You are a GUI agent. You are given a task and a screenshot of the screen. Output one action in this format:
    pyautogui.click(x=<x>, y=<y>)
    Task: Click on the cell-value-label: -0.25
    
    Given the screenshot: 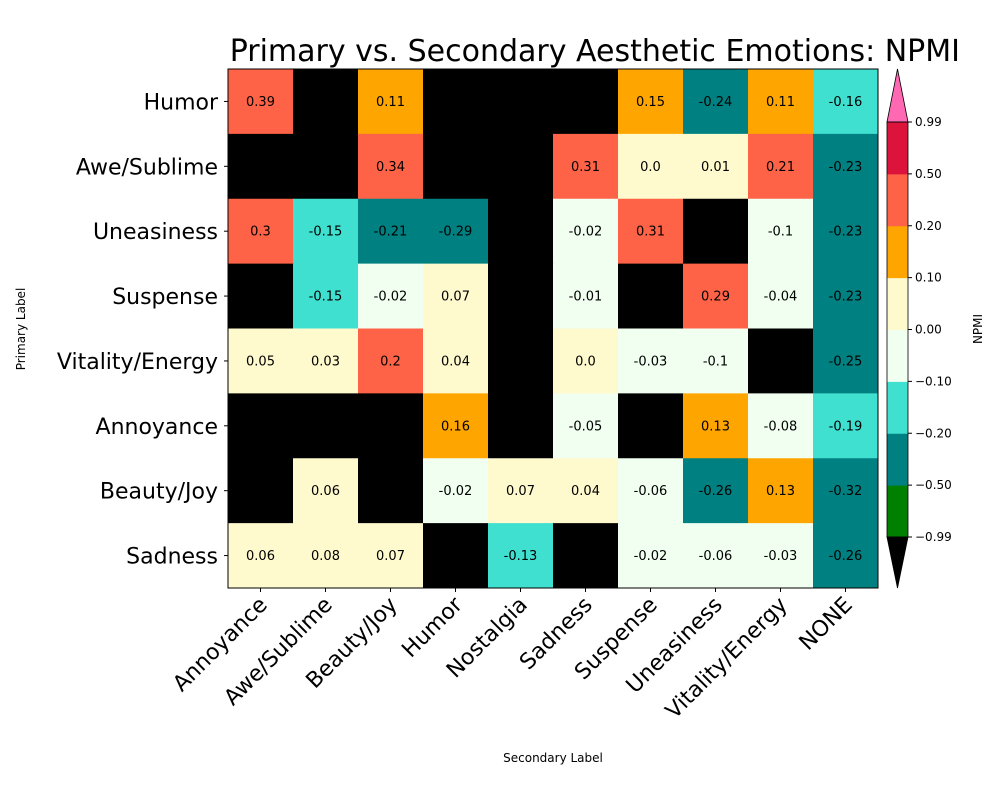 What is the action you would take?
    pyautogui.click(x=846, y=361)
    